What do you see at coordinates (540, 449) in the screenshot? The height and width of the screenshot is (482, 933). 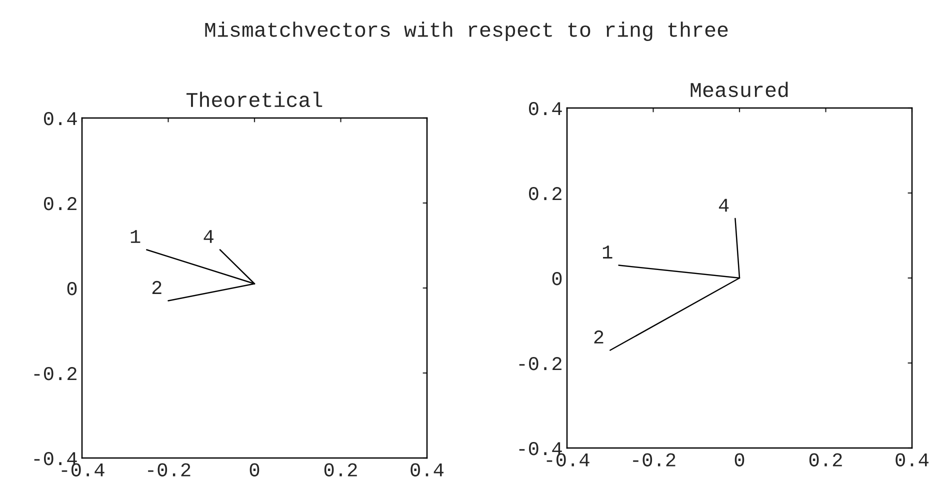 I see `y-tick-label: -0.4` at bounding box center [540, 449].